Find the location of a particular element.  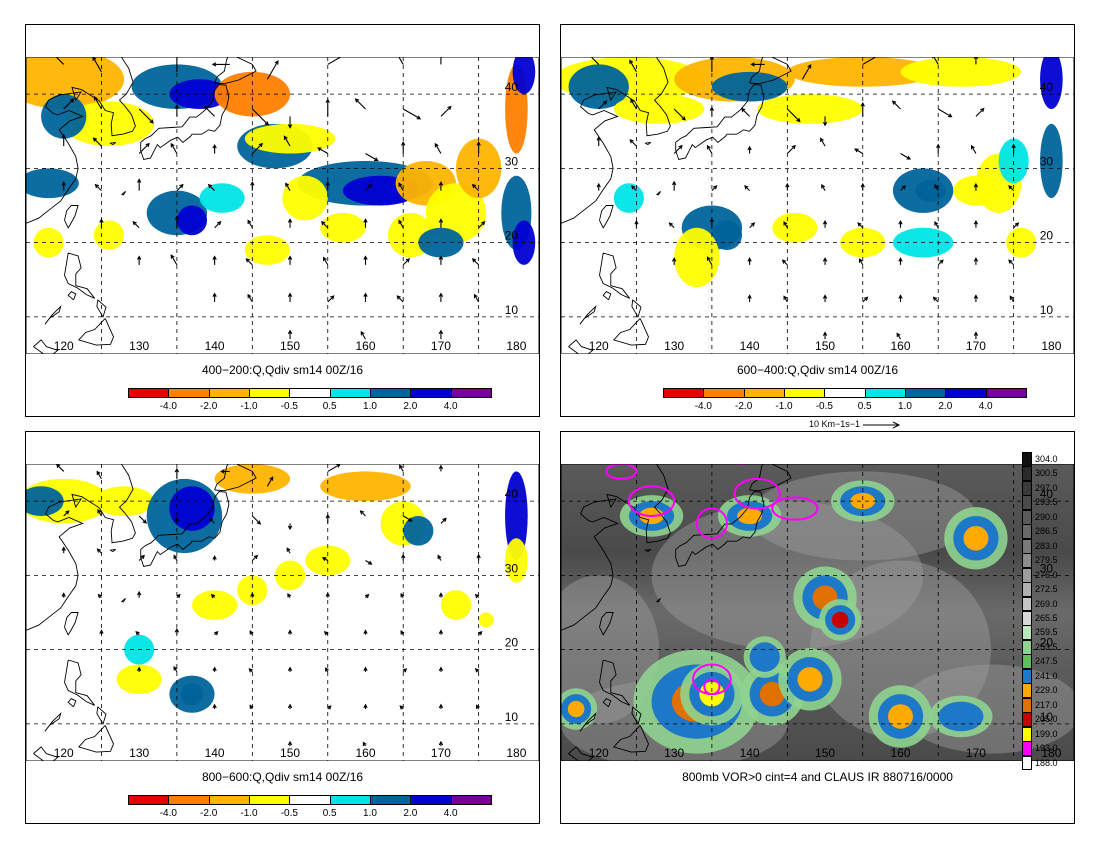

lat-label: 30 is located at coordinates (512, 568).